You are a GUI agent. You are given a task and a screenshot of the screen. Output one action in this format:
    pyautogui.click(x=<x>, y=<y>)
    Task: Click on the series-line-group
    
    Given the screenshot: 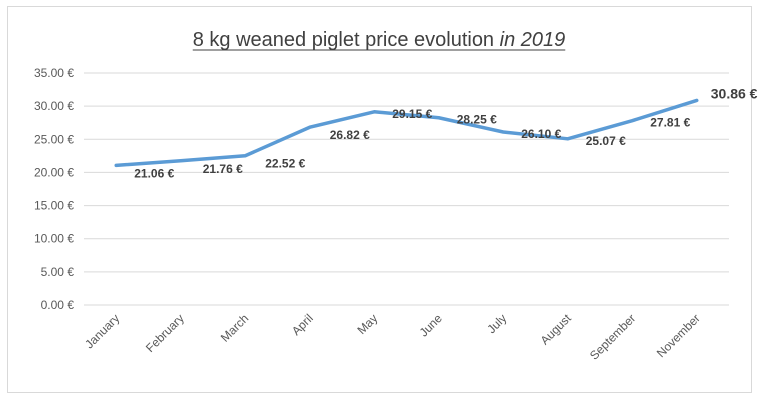 What is the action you would take?
    pyautogui.click(x=406, y=133)
    